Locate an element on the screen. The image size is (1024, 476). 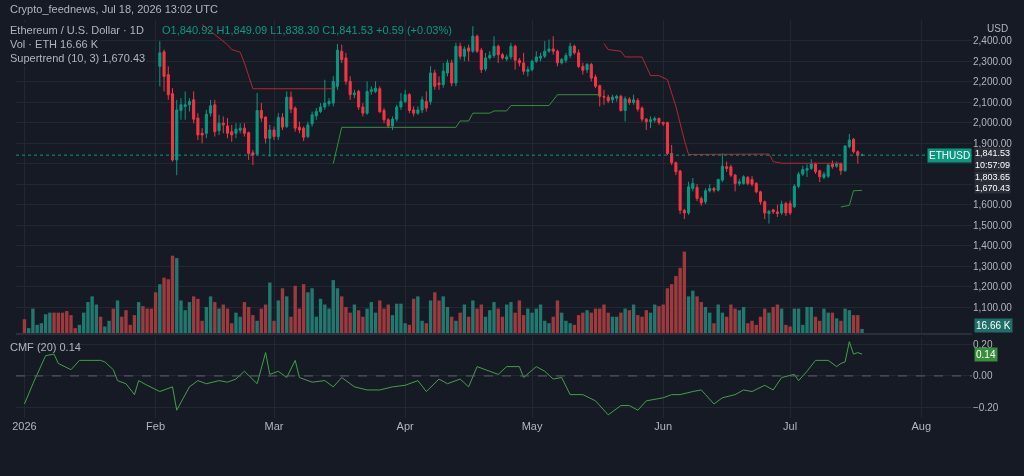
x-tick-label: Jul is located at coordinates (790, 426).